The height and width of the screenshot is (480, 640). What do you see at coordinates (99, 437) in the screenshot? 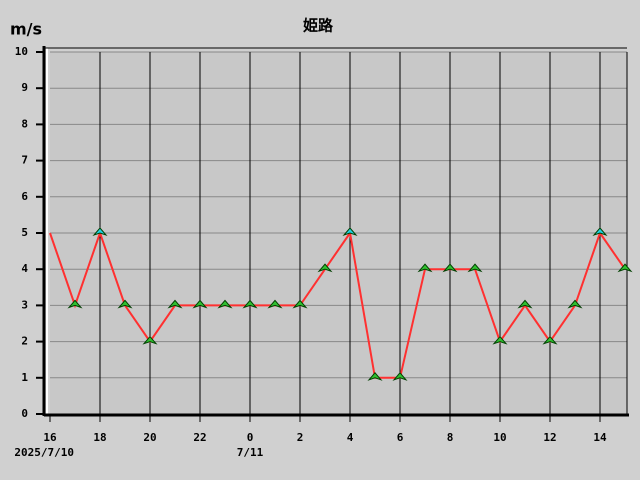
I see `x-tick-label: 18` at bounding box center [99, 437].